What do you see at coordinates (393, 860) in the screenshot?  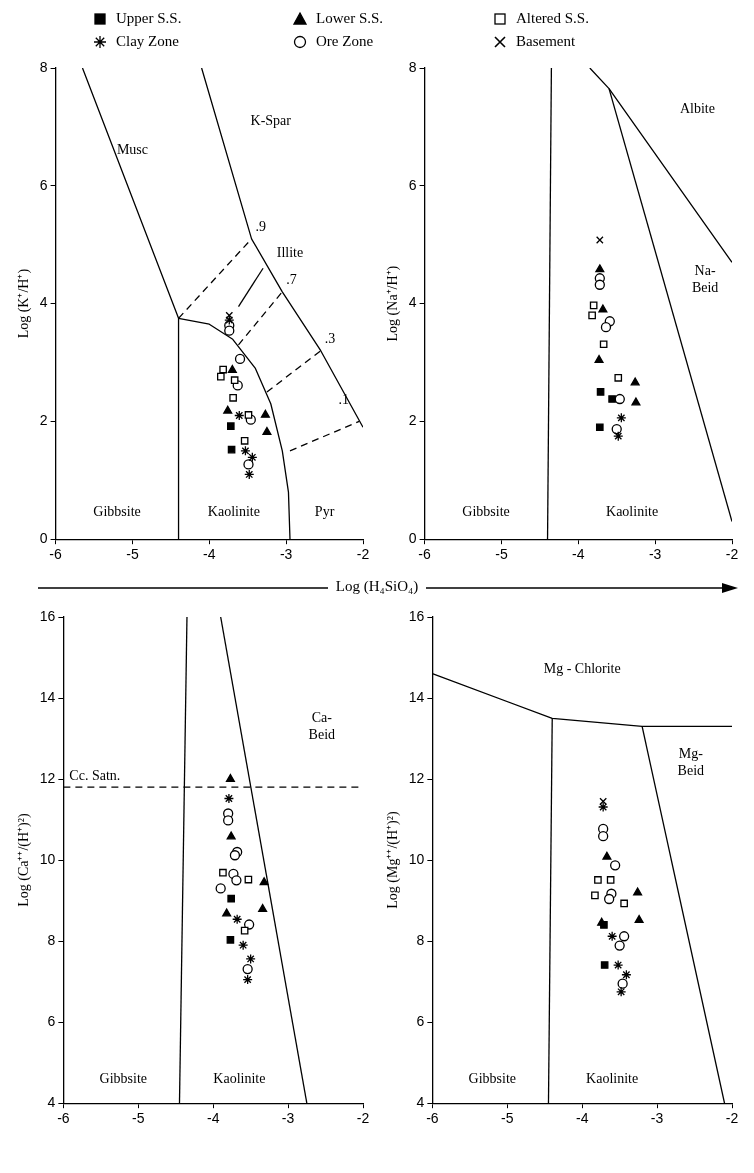 I see `y-axis-title: Log (Mg⁺⁺/(H⁺)²)` at bounding box center [393, 860].